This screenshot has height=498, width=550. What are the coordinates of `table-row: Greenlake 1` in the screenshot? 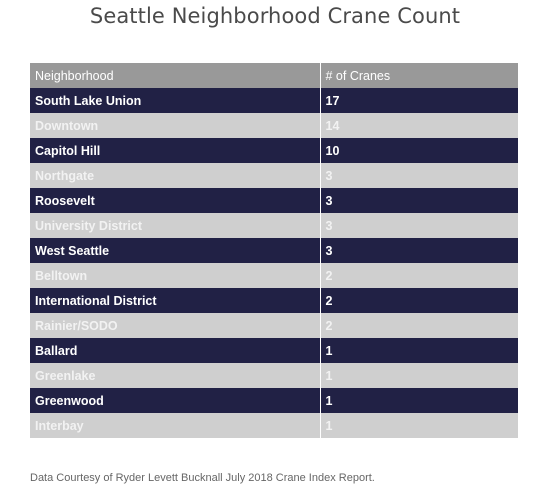 It's located at (274, 375).